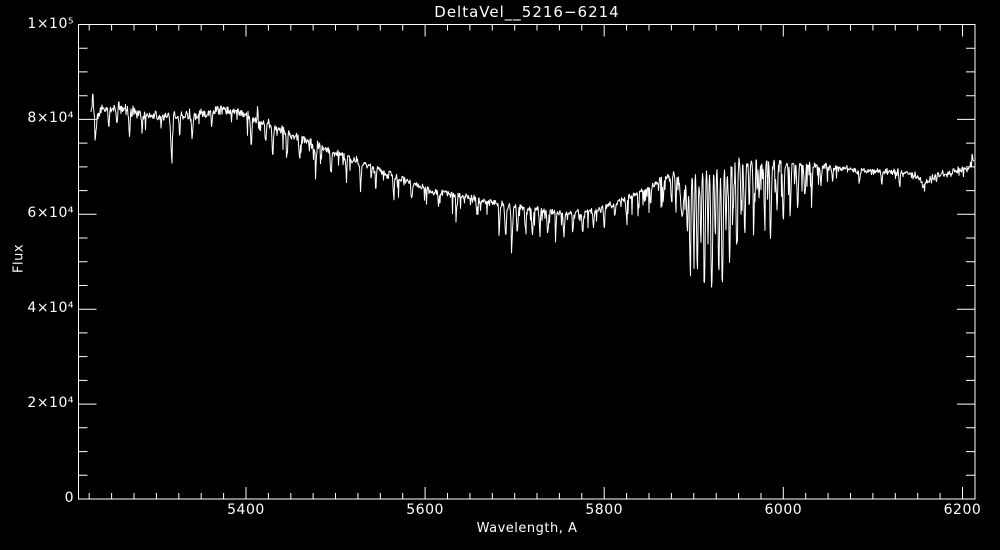 The width and height of the screenshot is (1000, 550). I want to click on x-tick-label: 6200, so click(962, 510).